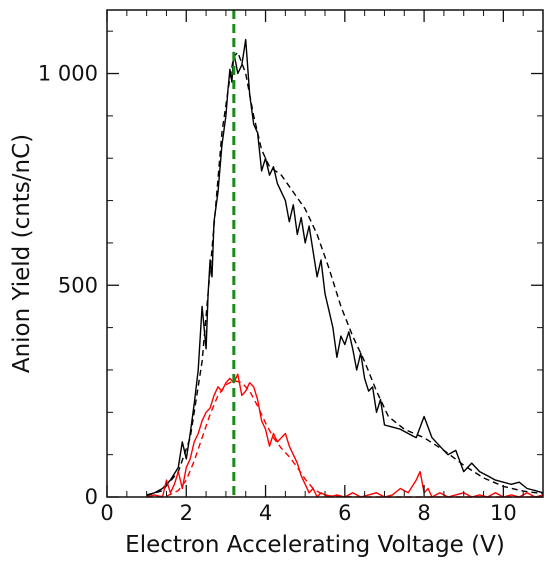 The height and width of the screenshot is (568, 550). I want to click on y-axis-label: Anion Yield (cnts/nC), so click(22, 253).